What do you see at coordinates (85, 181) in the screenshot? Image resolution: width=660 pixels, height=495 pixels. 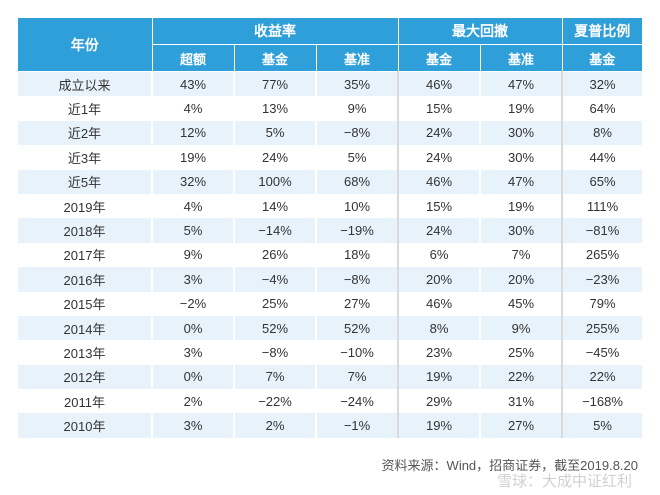 I see `year-cell: 近5年` at bounding box center [85, 181].